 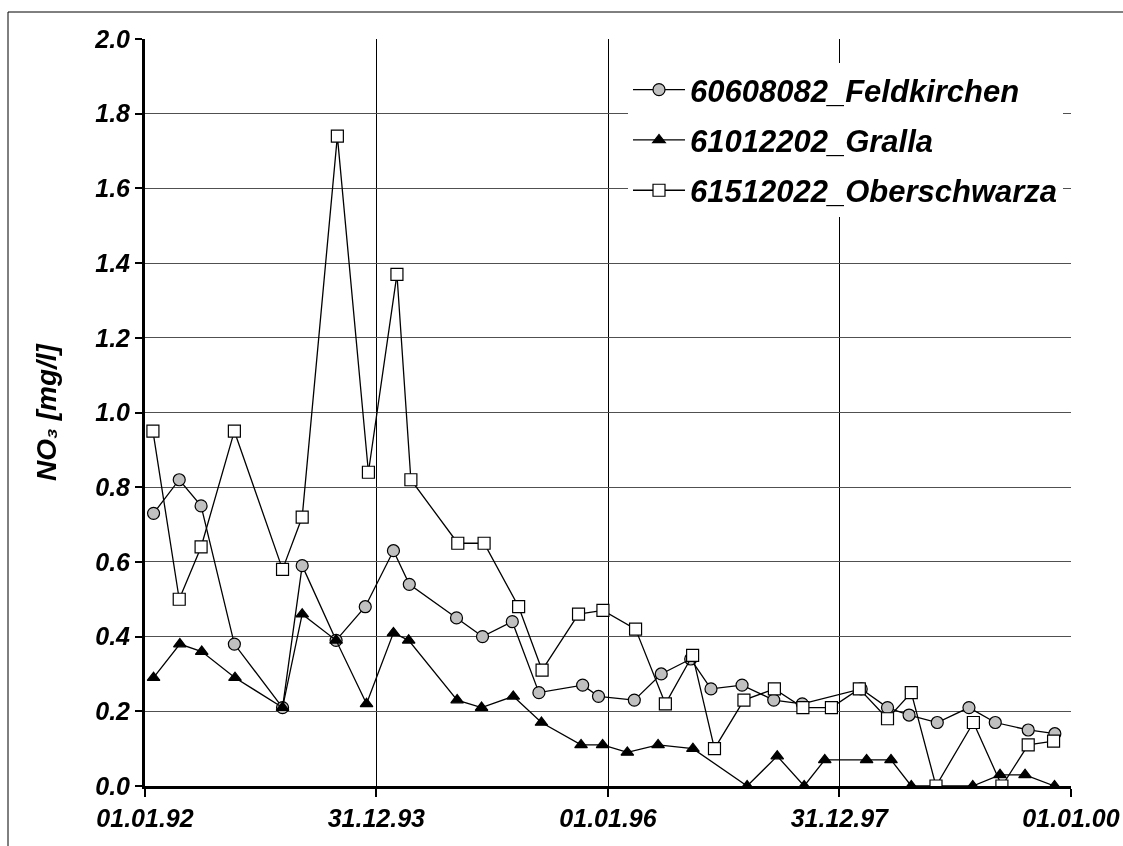 What do you see at coordinates (608, 818) in the screenshot?
I see `x-tick-label: 01.01.96` at bounding box center [608, 818].